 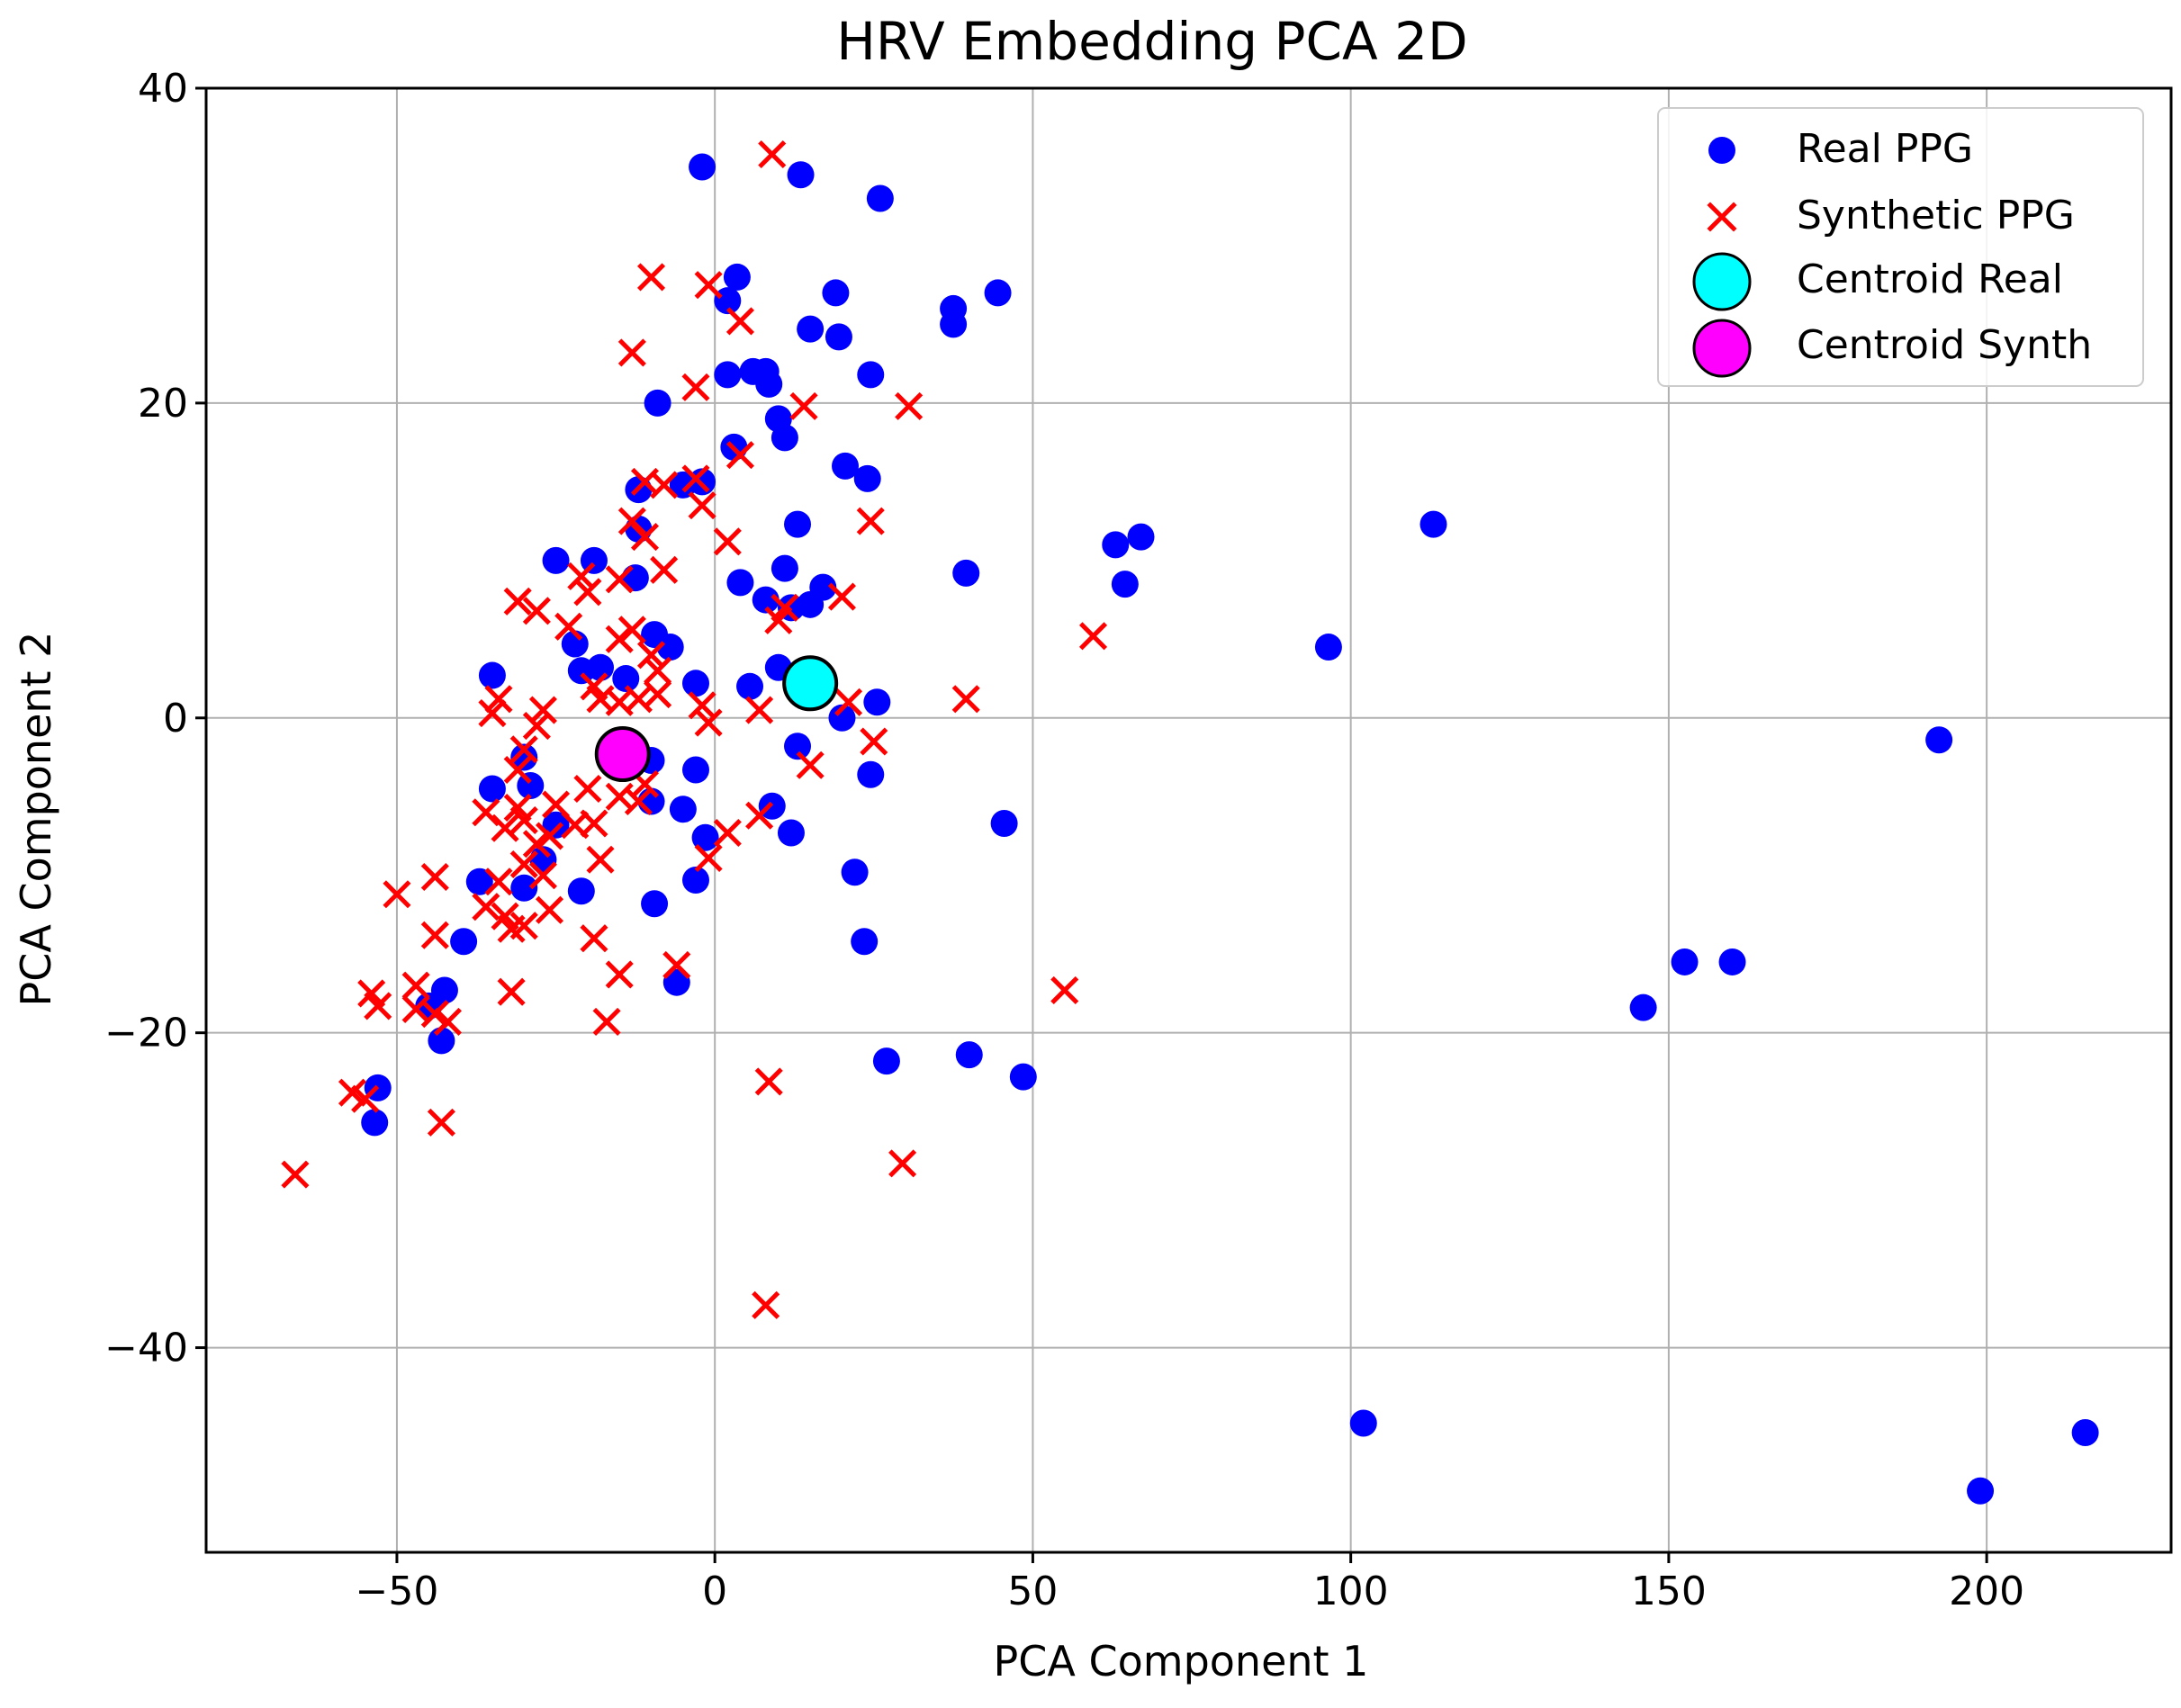 What do you see at coordinates (1722, 281) in the screenshot?
I see `legend-centroid-real-marker` at bounding box center [1722, 281].